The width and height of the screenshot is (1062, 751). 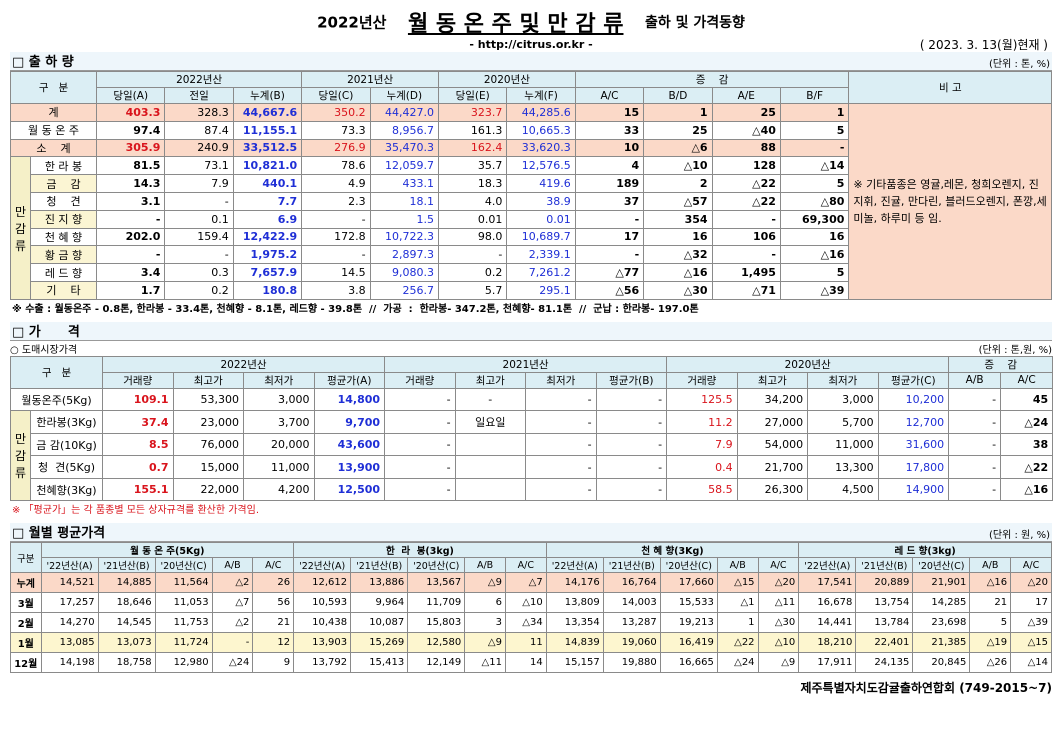 What do you see at coordinates (941, 623) in the screenshot?
I see `value-cell: 23,698` at bounding box center [941, 623].